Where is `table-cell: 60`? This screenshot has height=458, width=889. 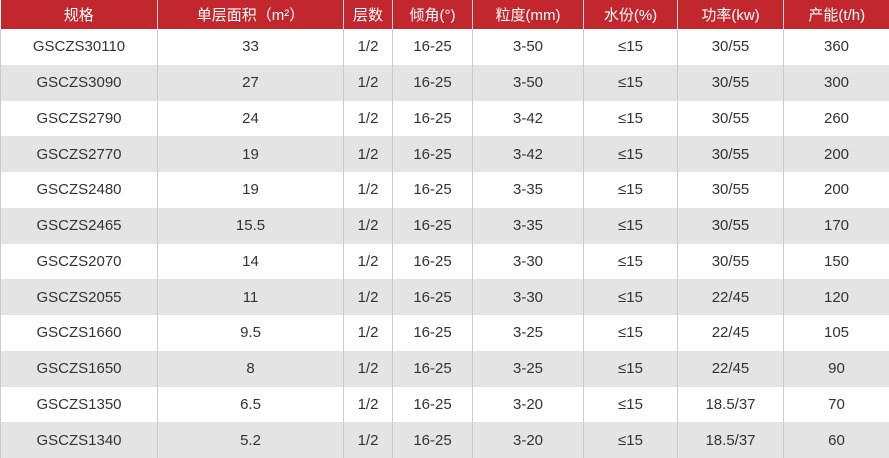 table-cell: 60 is located at coordinates (836, 440).